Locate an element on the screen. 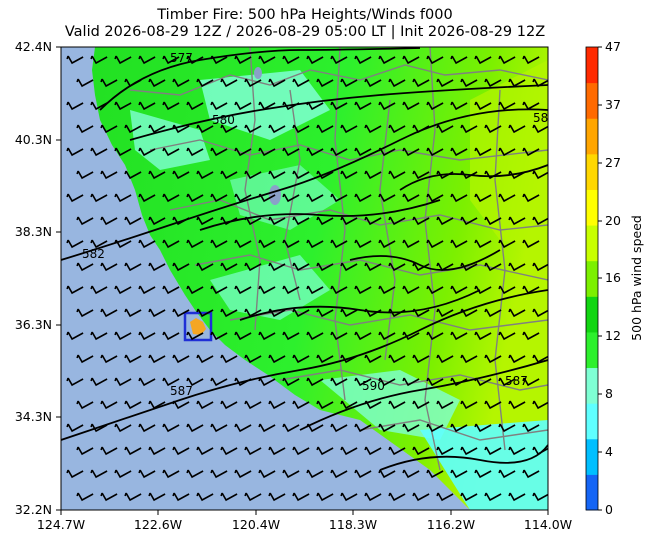 This screenshot has height=543, width=652. lat-tick-label: 38.3N is located at coordinates (33, 231).